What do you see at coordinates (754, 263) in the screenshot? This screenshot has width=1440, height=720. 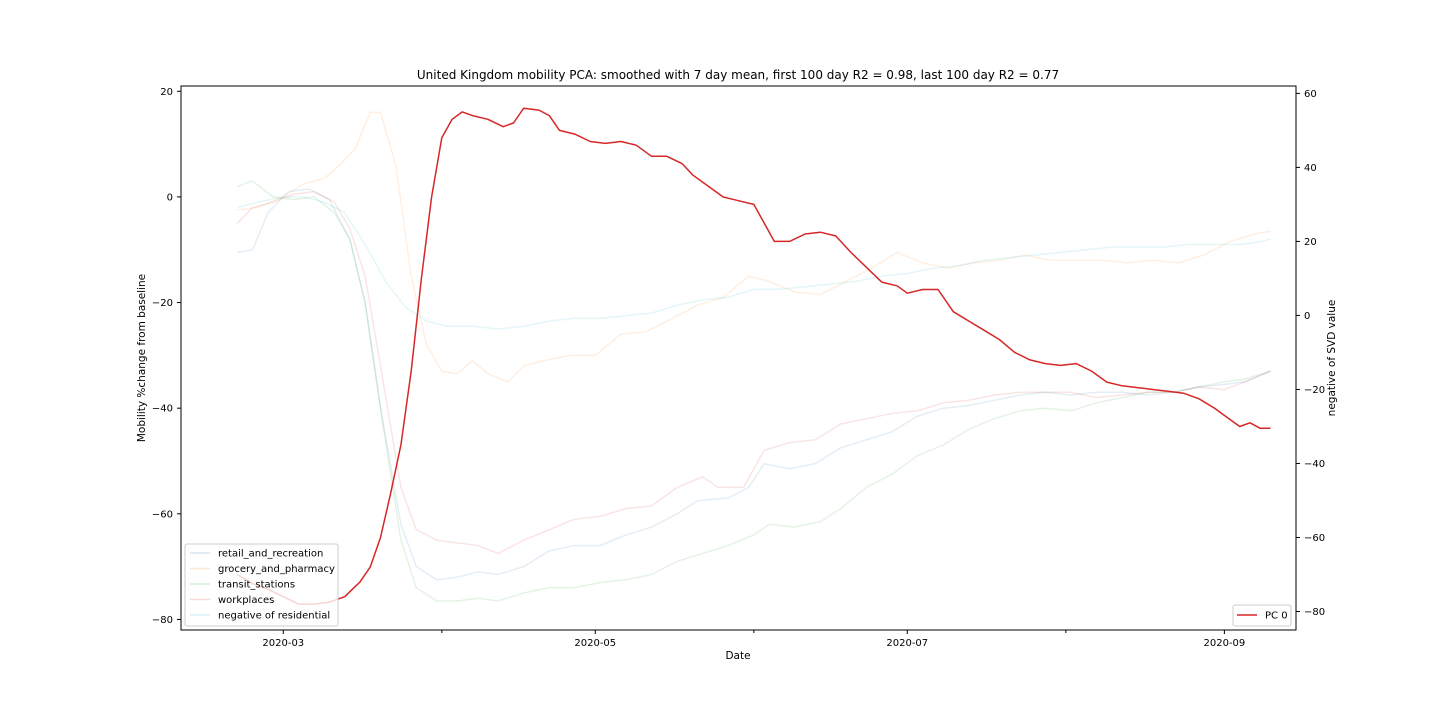 I see `series-line-negative-of-residential` at bounding box center [754, 263].